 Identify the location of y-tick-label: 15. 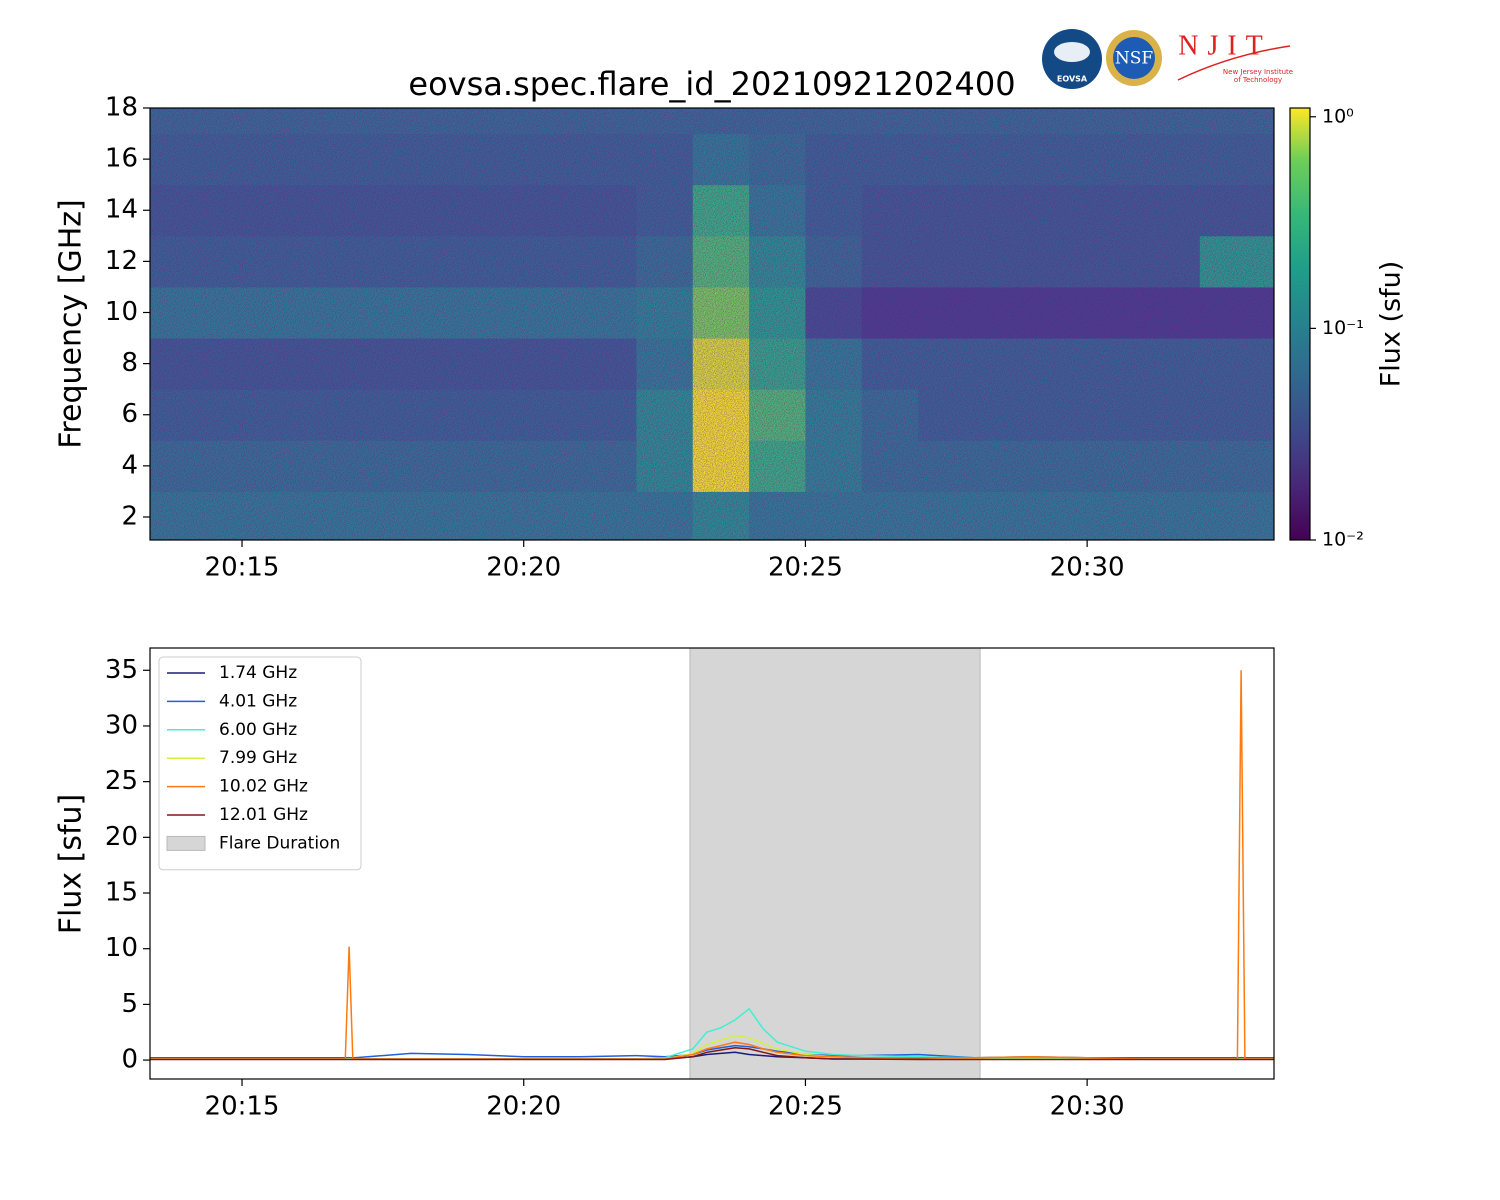
(121, 893).